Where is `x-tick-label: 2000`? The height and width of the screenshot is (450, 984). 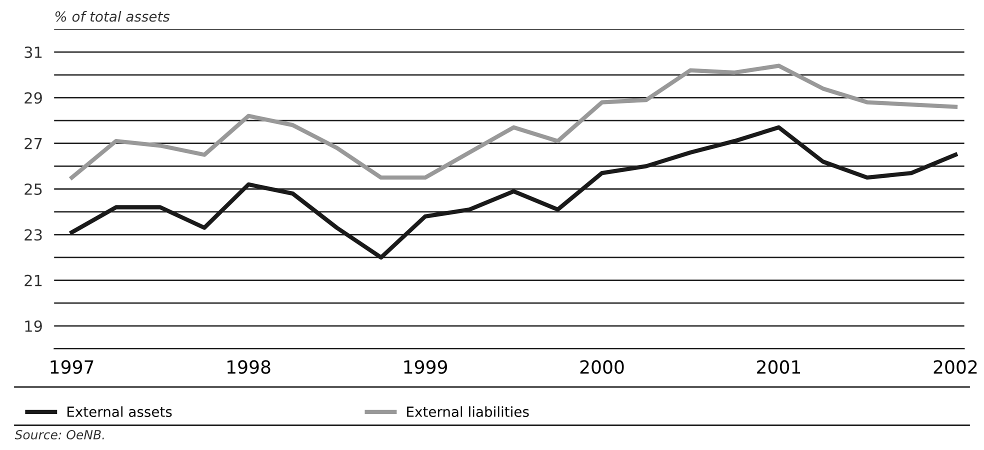
x-tick-label: 2000 is located at coordinates (602, 367).